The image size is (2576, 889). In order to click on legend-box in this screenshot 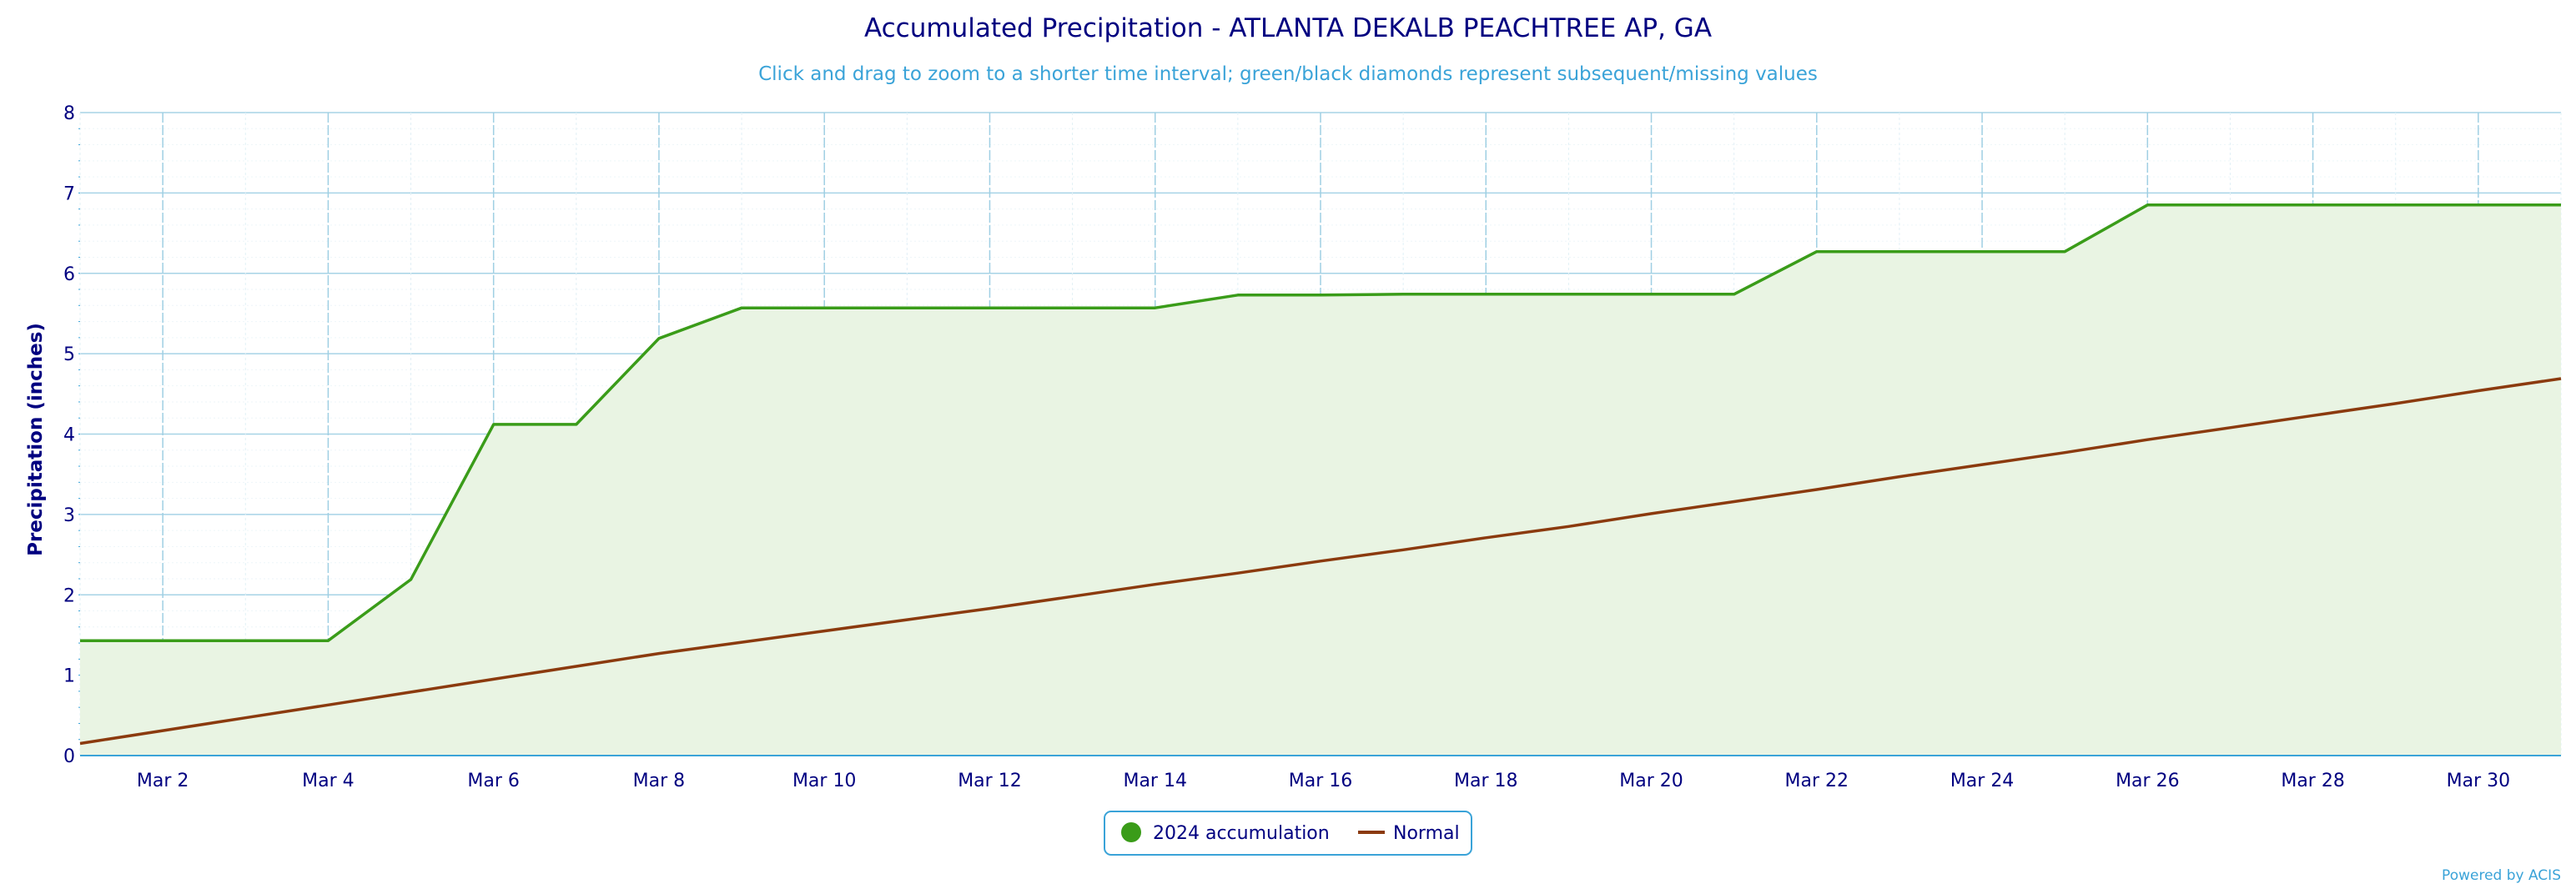, I will do `click(1288, 833)`.